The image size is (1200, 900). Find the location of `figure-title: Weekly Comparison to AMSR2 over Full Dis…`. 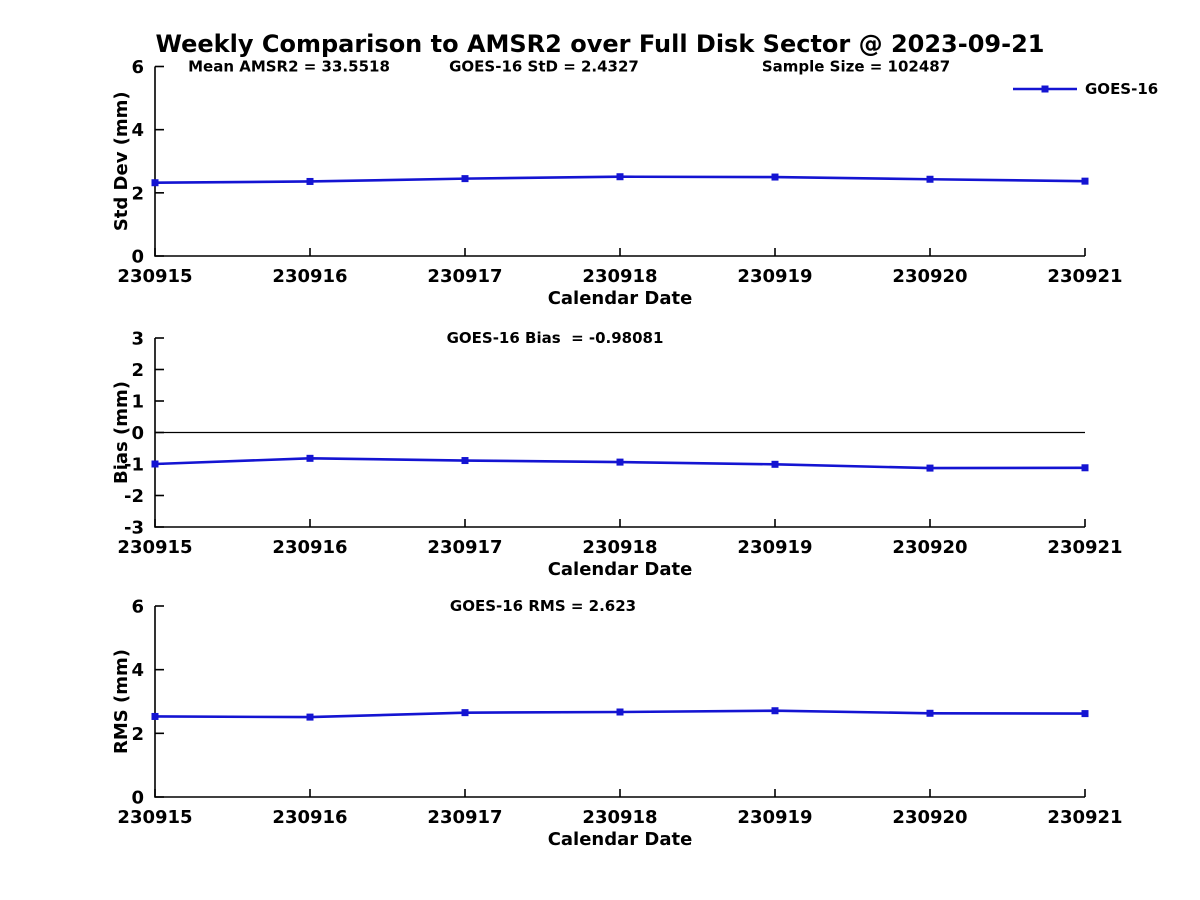

figure-title: Weekly Comparison to AMSR2 over Full Dis… is located at coordinates (600, 44).